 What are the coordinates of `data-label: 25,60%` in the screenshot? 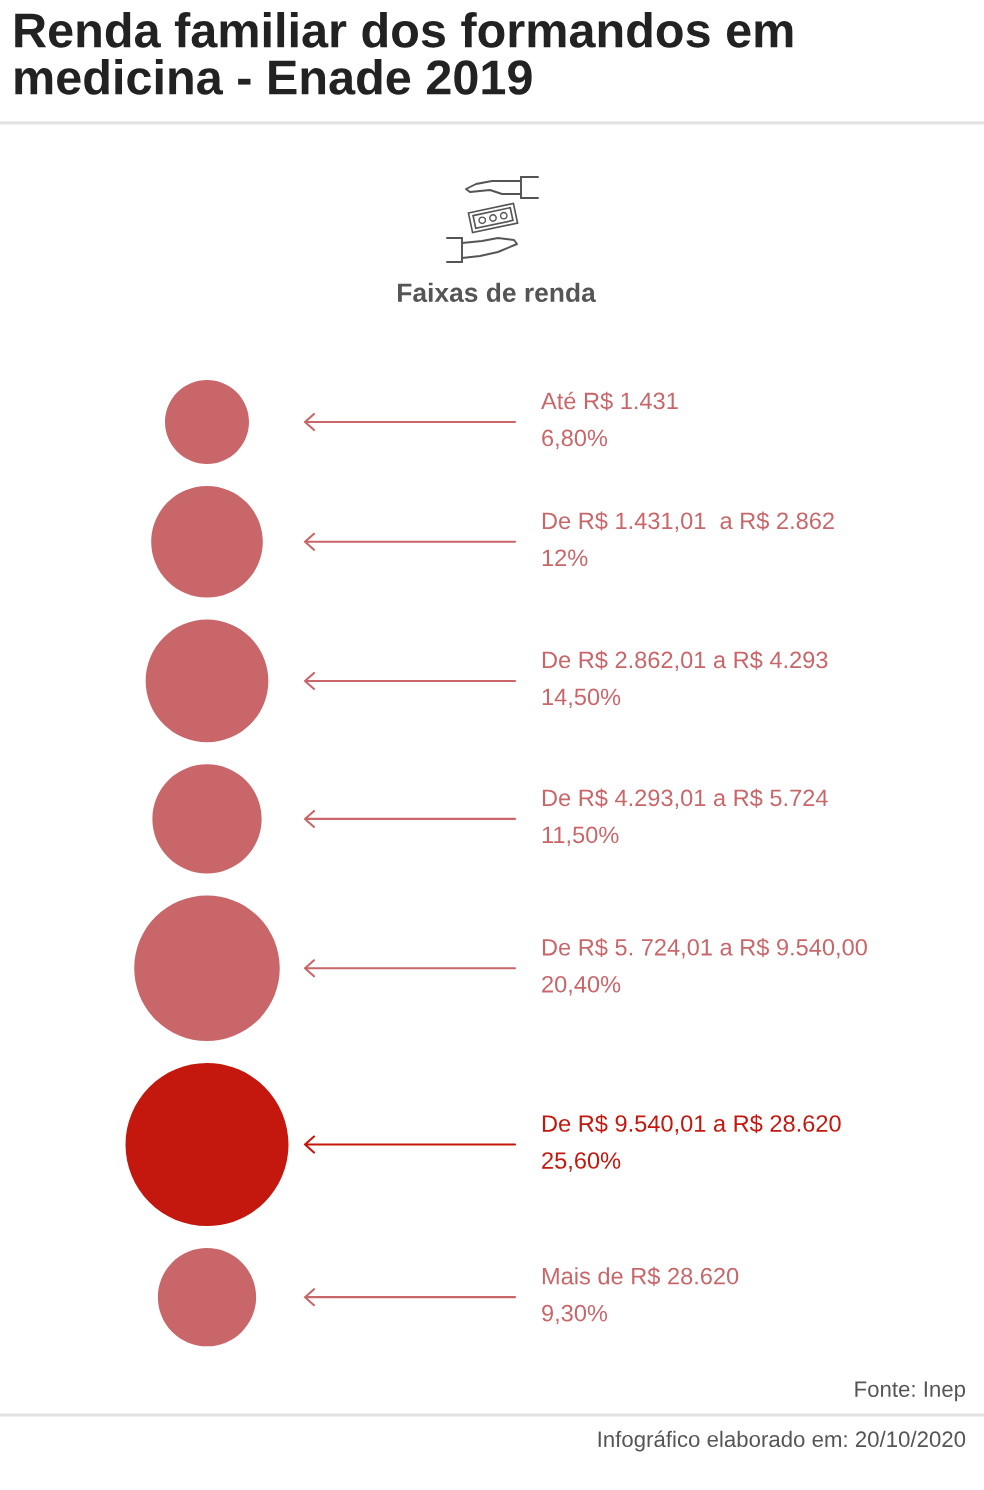 It's located at (581, 1162).